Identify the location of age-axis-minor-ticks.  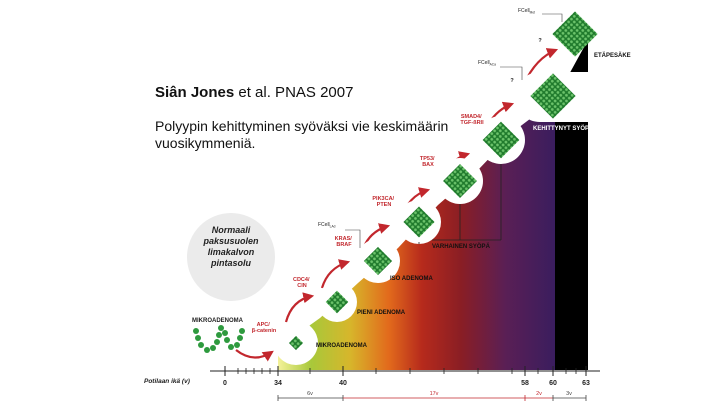
(407, 371).